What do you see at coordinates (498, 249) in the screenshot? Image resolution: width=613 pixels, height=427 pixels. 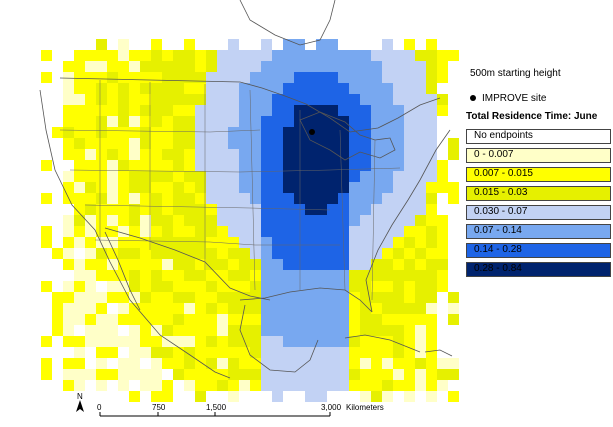 I see `legend-item-label: 0.14 - 0.28` at bounding box center [498, 249].